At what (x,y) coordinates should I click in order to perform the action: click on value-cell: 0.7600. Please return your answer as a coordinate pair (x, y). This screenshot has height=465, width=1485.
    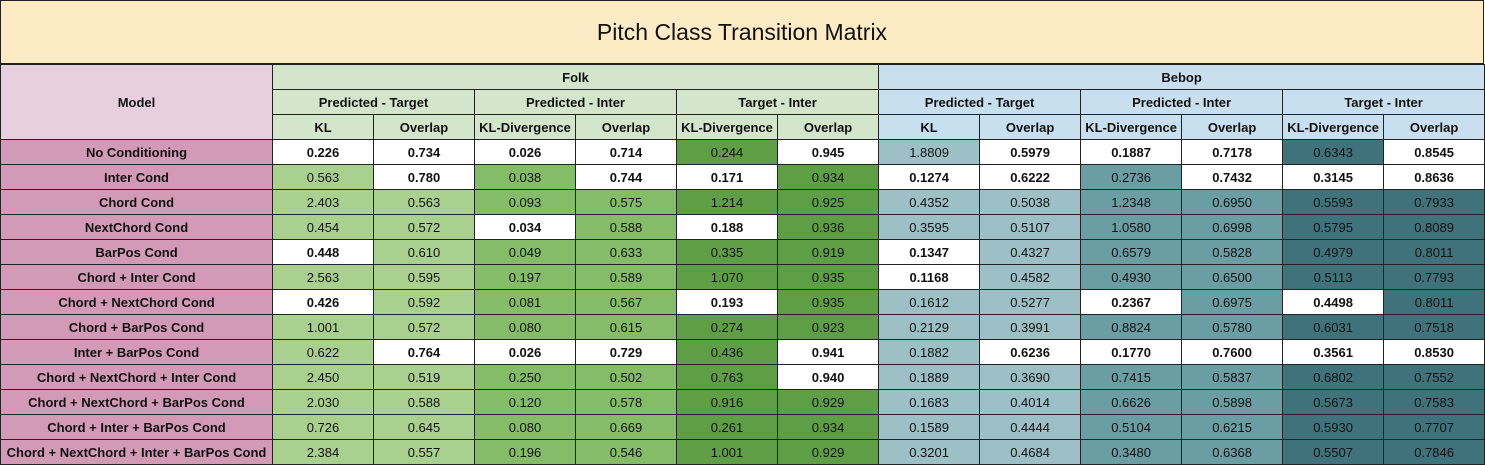
    Looking at the image, I should click on (1232, 352).